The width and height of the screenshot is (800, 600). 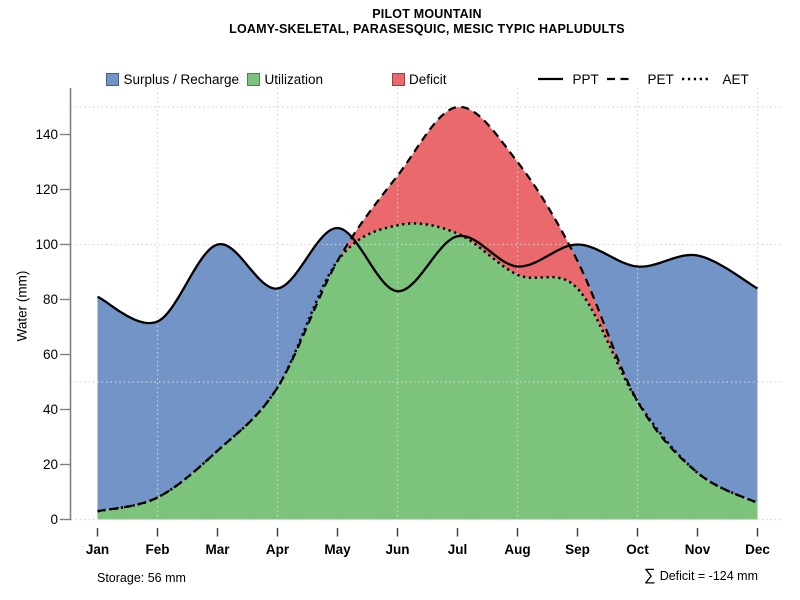 What do you see at coordinates (428, 275) in the screenshot?
I see `ppt-curve` at bounding box center [428, 275].